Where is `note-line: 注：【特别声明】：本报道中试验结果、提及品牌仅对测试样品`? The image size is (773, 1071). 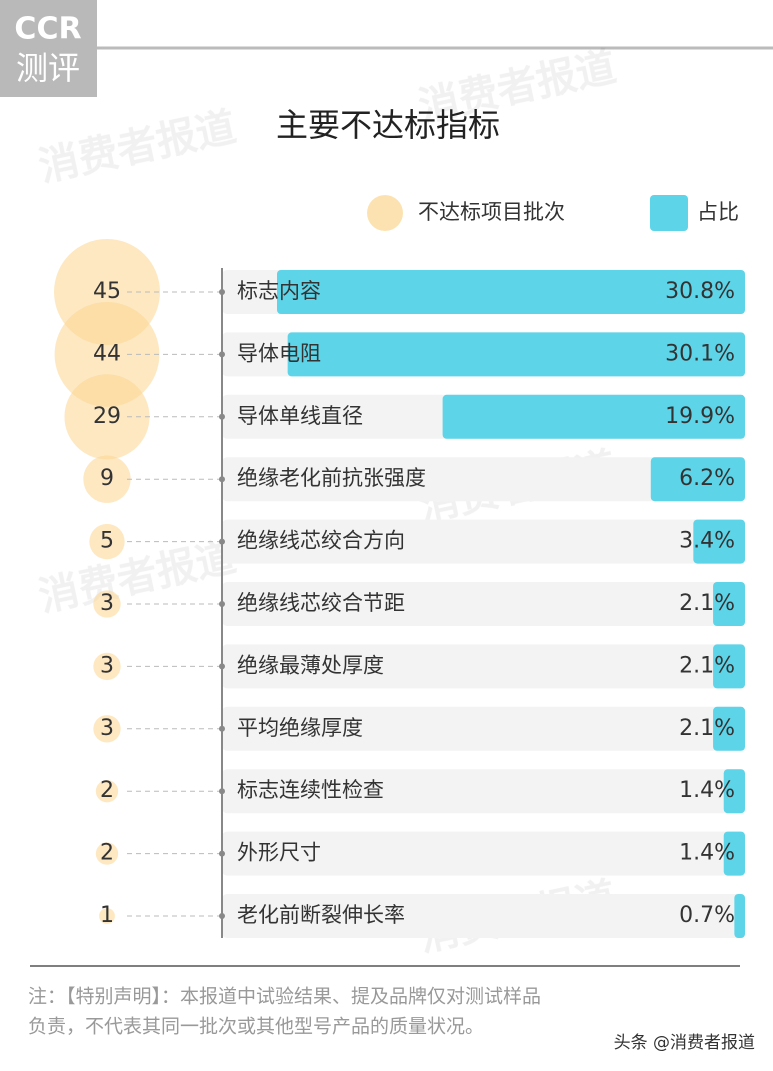
note-line: 注：【特别声明】：本报道中试验结果、提及品牌仅对测试样品 is located at coordinates (284, 997).